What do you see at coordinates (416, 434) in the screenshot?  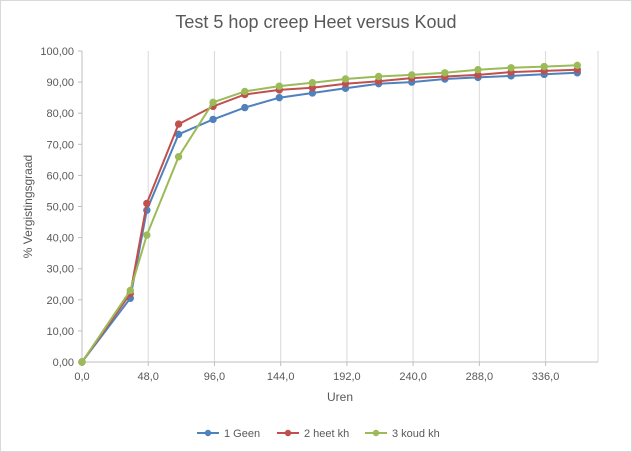 I see `legend-label: 3 koud kh` at bounding box center [416, 434].